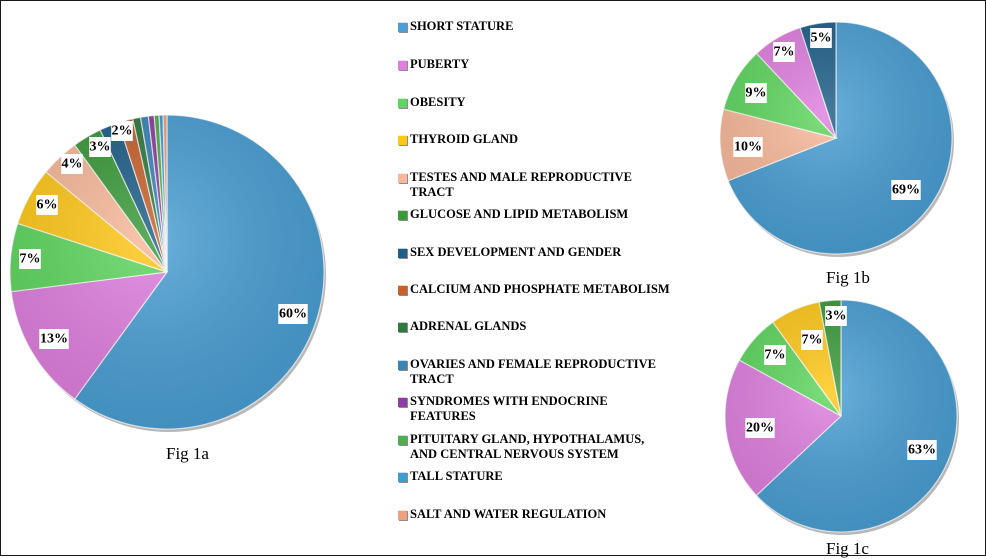  I want to click on data-label-text: 63%, so click(922, 450).